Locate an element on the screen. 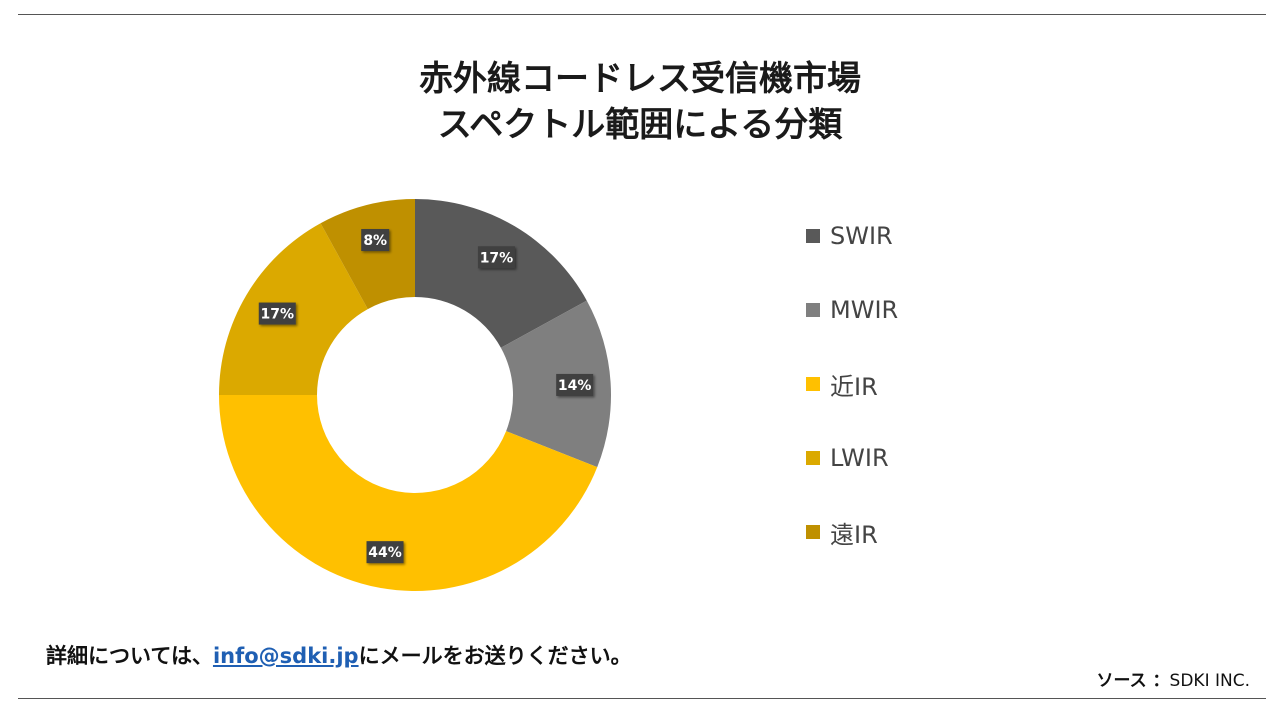  contact-note-prefix: 詳細については、 is located at coordinates (129, 656).